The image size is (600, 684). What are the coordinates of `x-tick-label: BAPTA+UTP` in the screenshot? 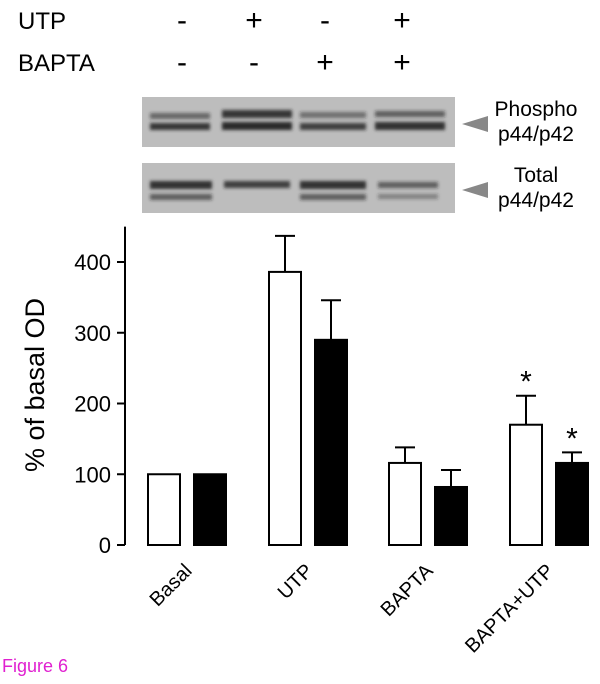 It's located at (509, 608).